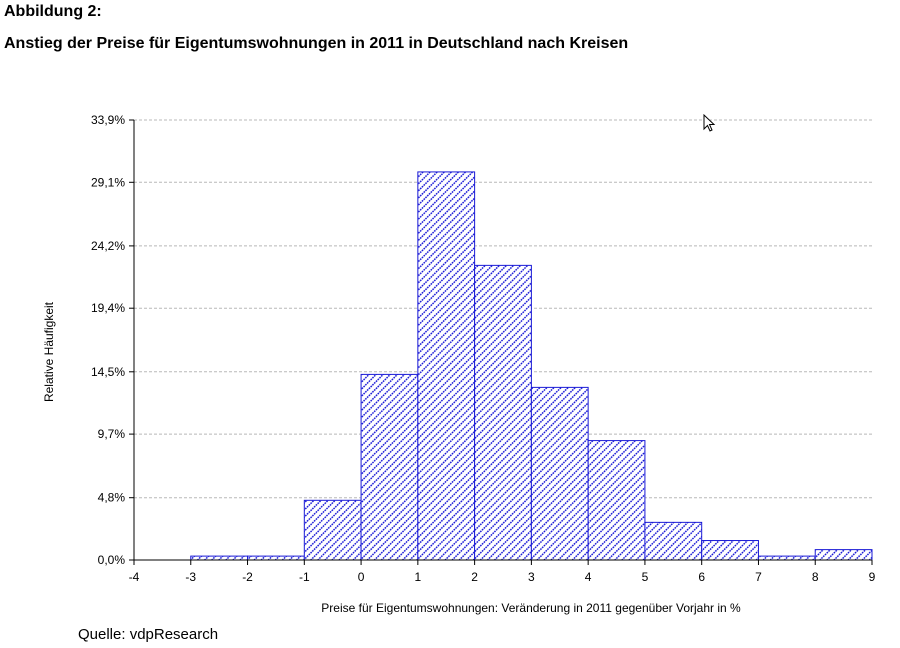  I want to click on y-tick-label: 24,2%, so click(108, 246).